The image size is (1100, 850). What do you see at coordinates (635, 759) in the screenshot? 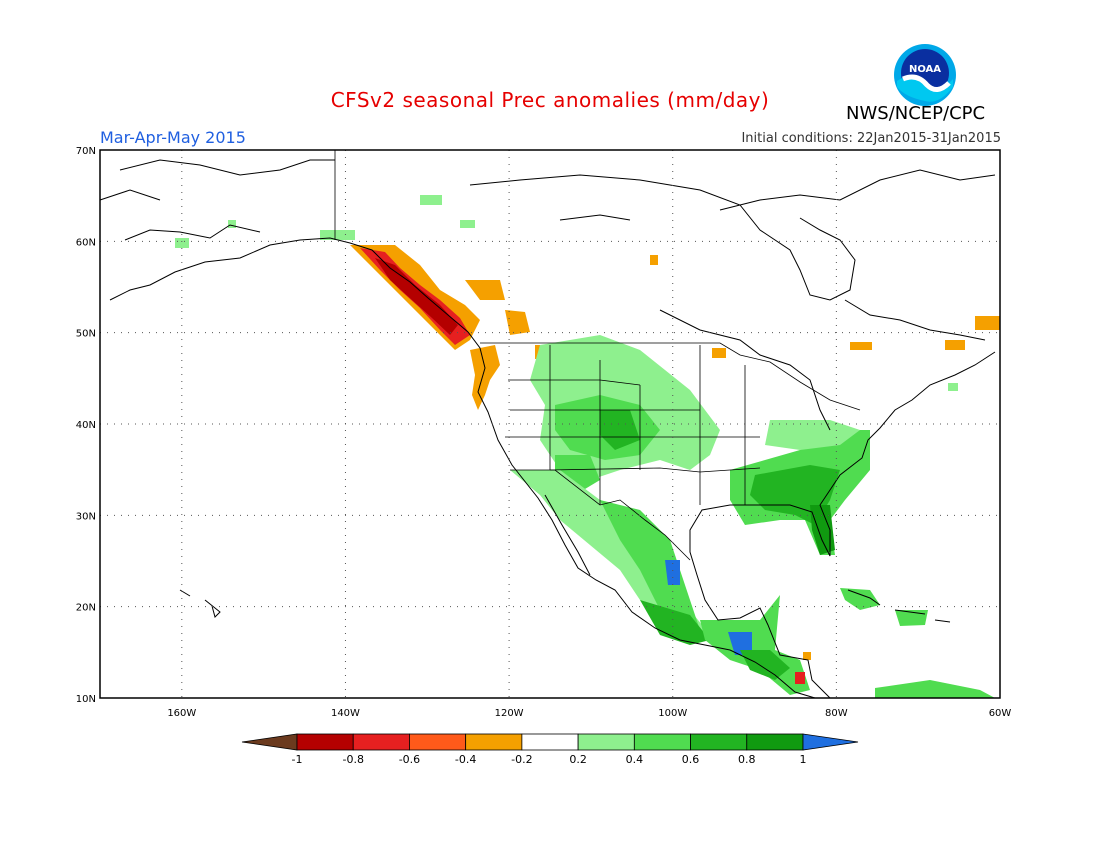
I see `colorbar-label: 0.4` at bounding box center [635, 759].